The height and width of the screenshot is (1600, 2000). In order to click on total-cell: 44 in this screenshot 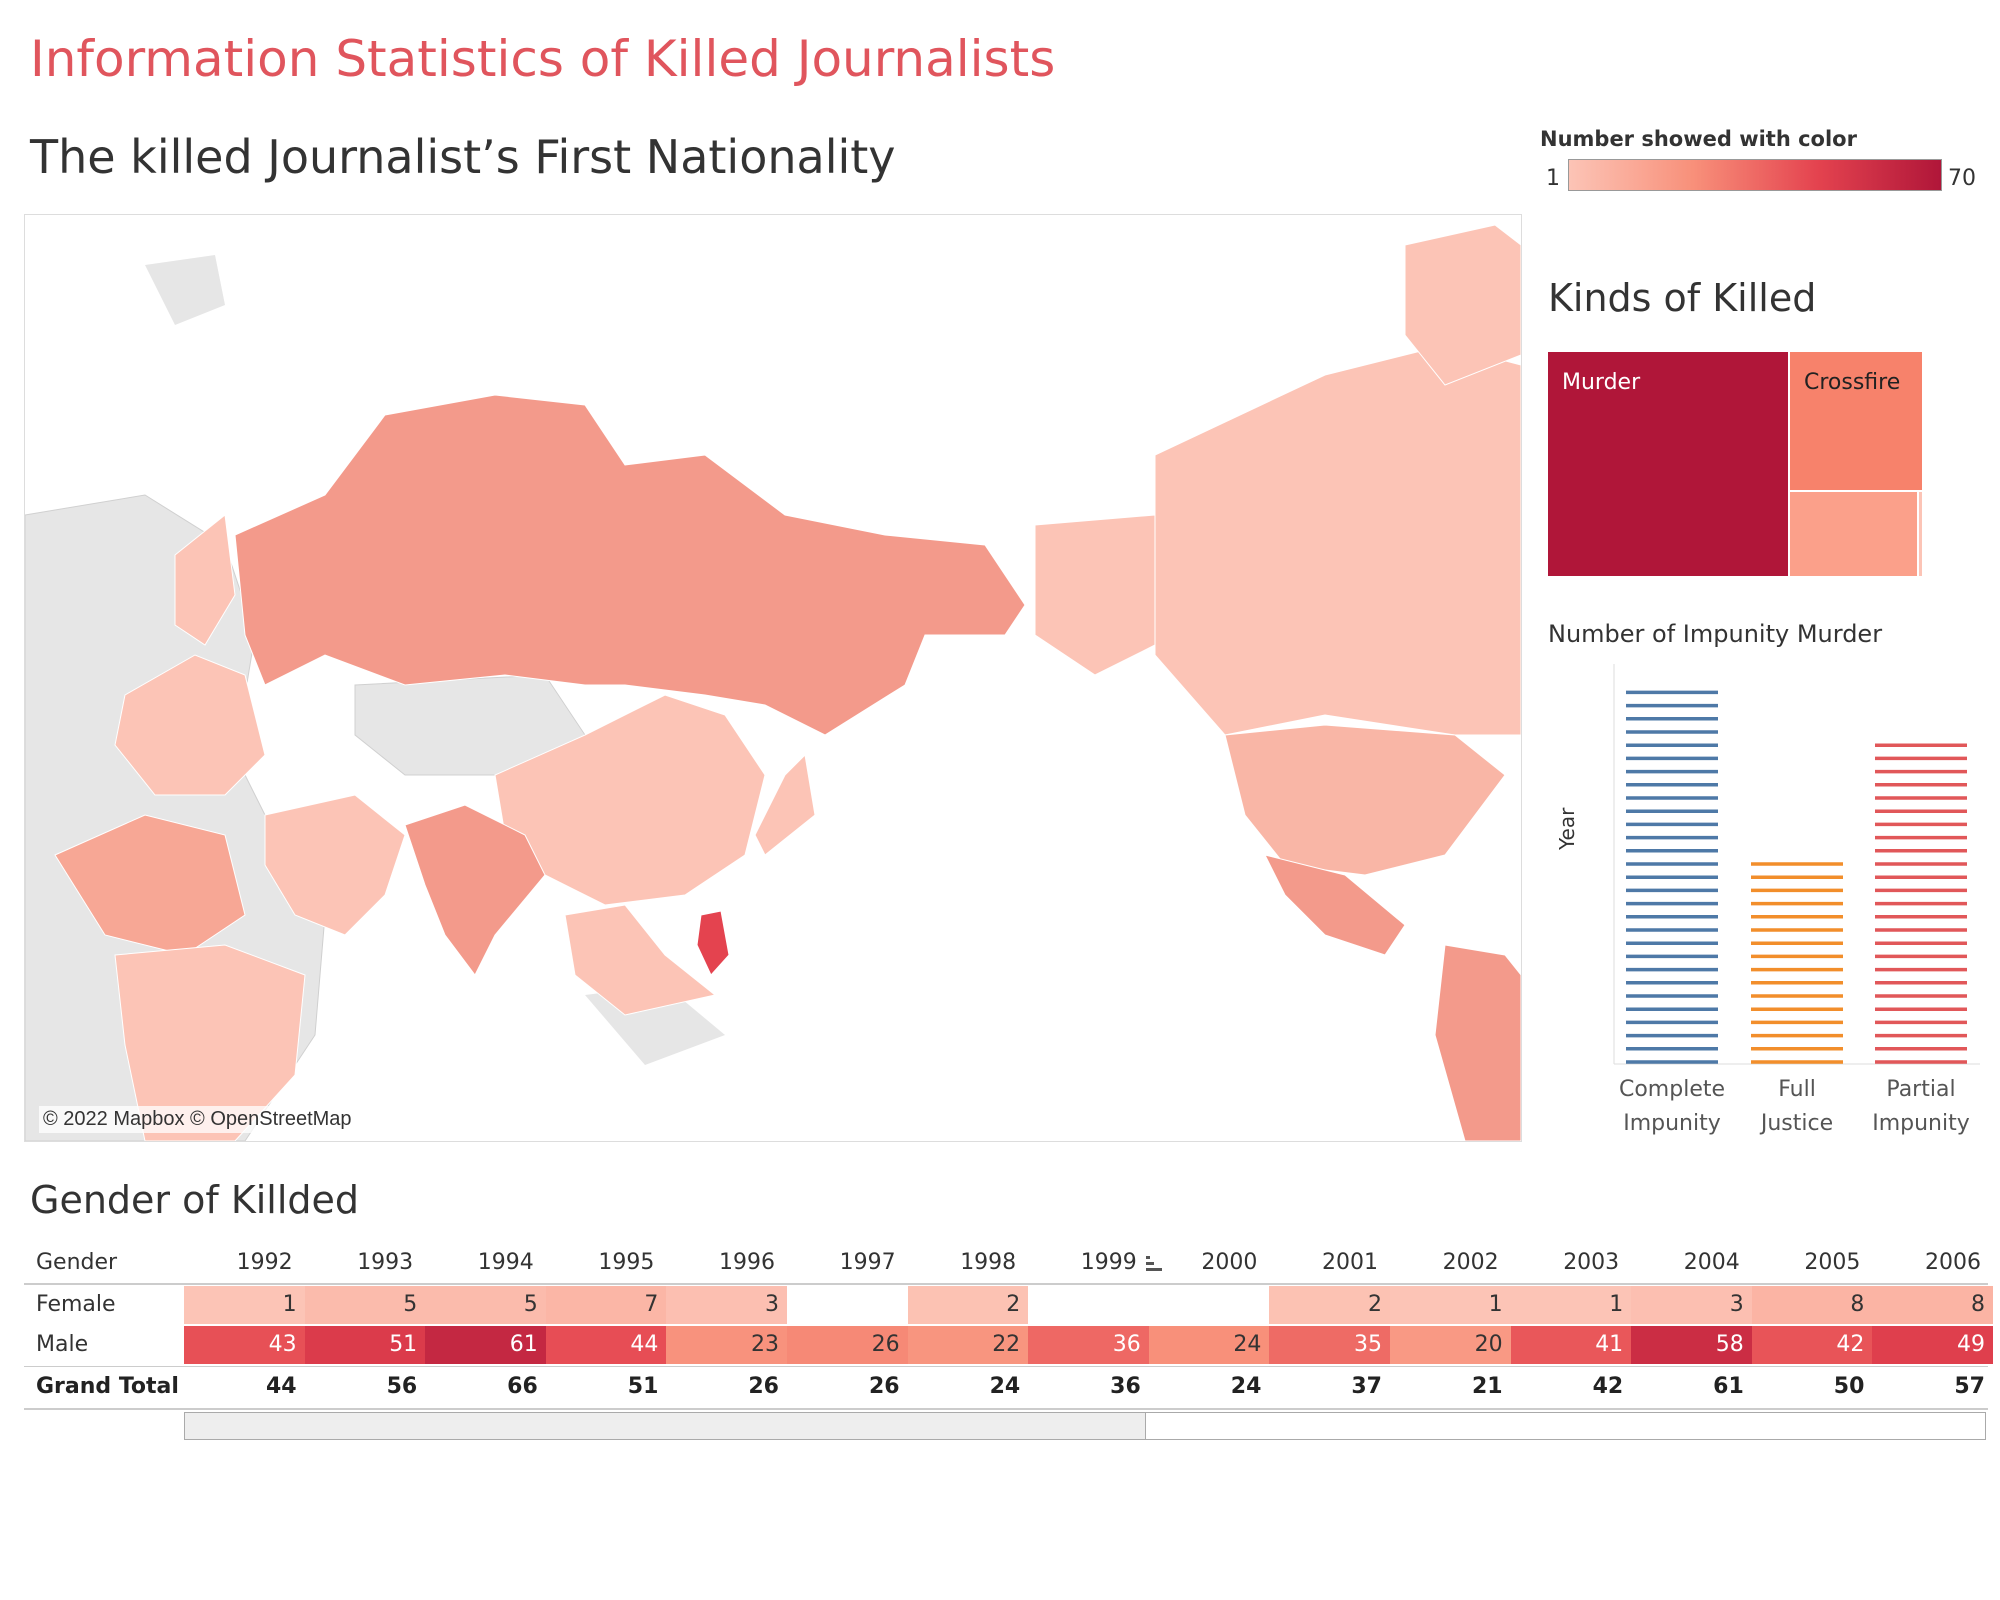, I will do `click(281, 1386)`.